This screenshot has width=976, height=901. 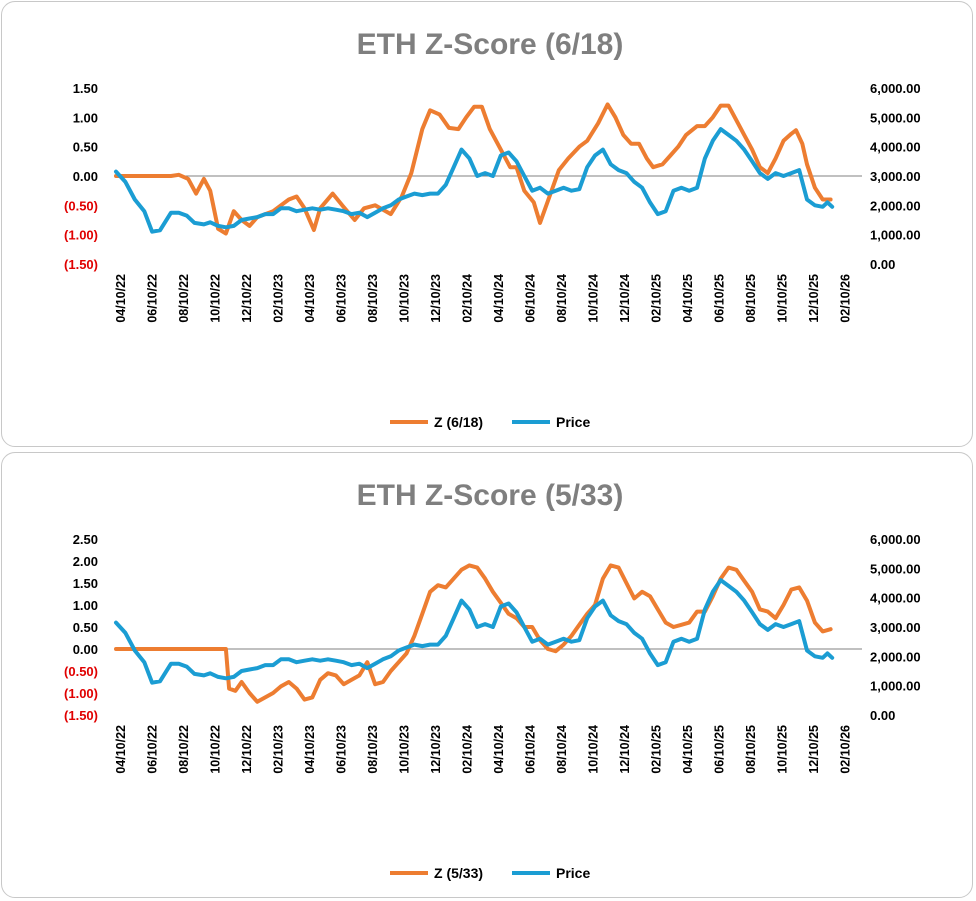 What do you see at coordinates (490, 44) in the screenshot?
I see `chart-title: ETH Z-Score (6/18)` at bounding box center [490, 44].